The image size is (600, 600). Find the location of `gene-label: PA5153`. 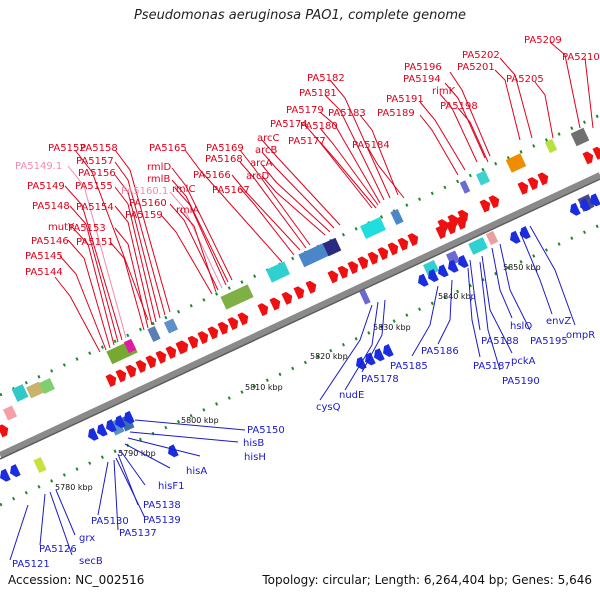

gene-label: PA5153 is located at coordinates (87, 228).